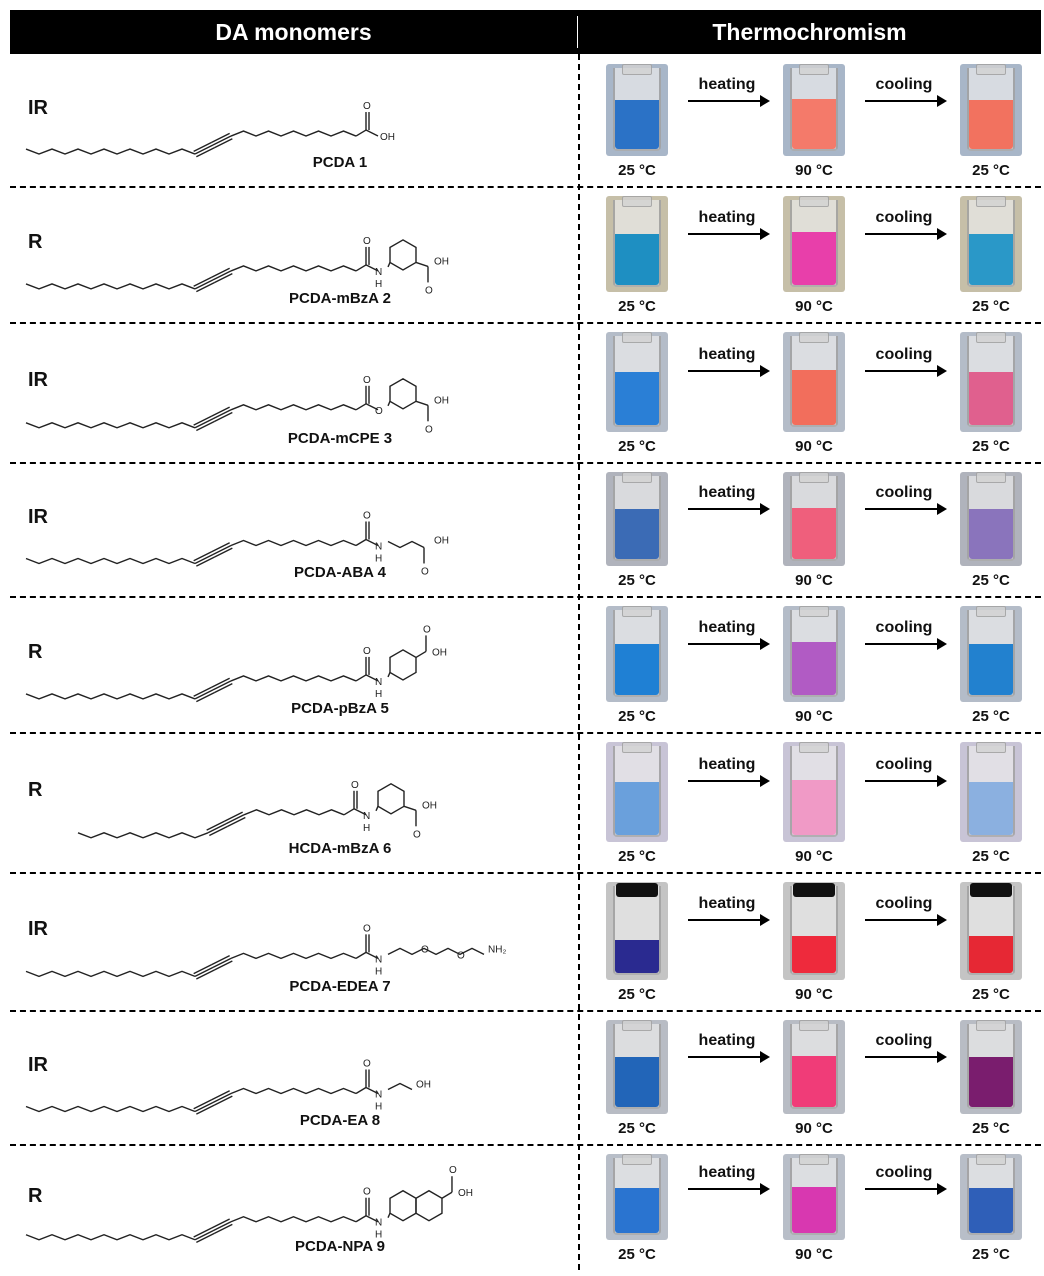 This screenshot has width=1044, height=1276. Describe the element at coordinates (340, 1120) in the screenshot. I see `monomer-name: PCDA-EA 8` at that location.